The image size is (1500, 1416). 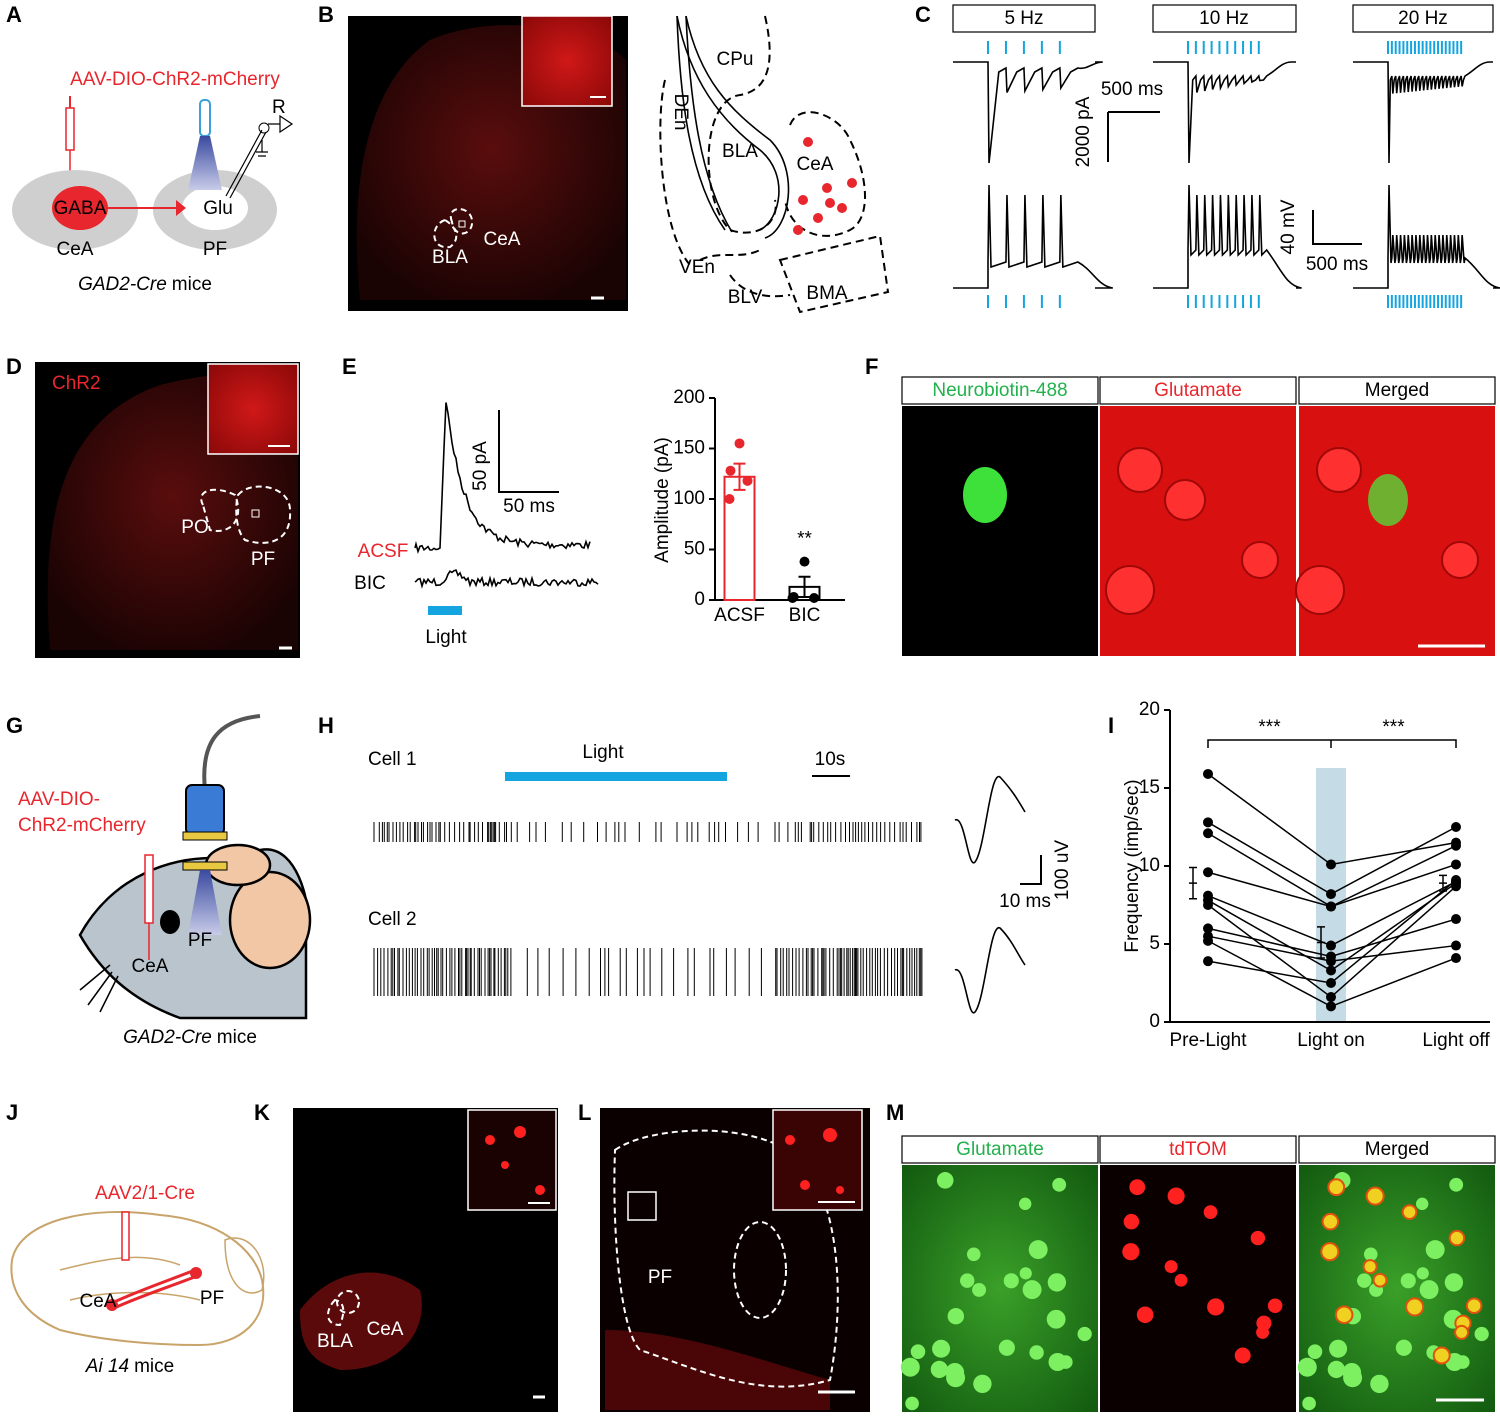 I want to click on error-bar, so click(x=804, y=586).